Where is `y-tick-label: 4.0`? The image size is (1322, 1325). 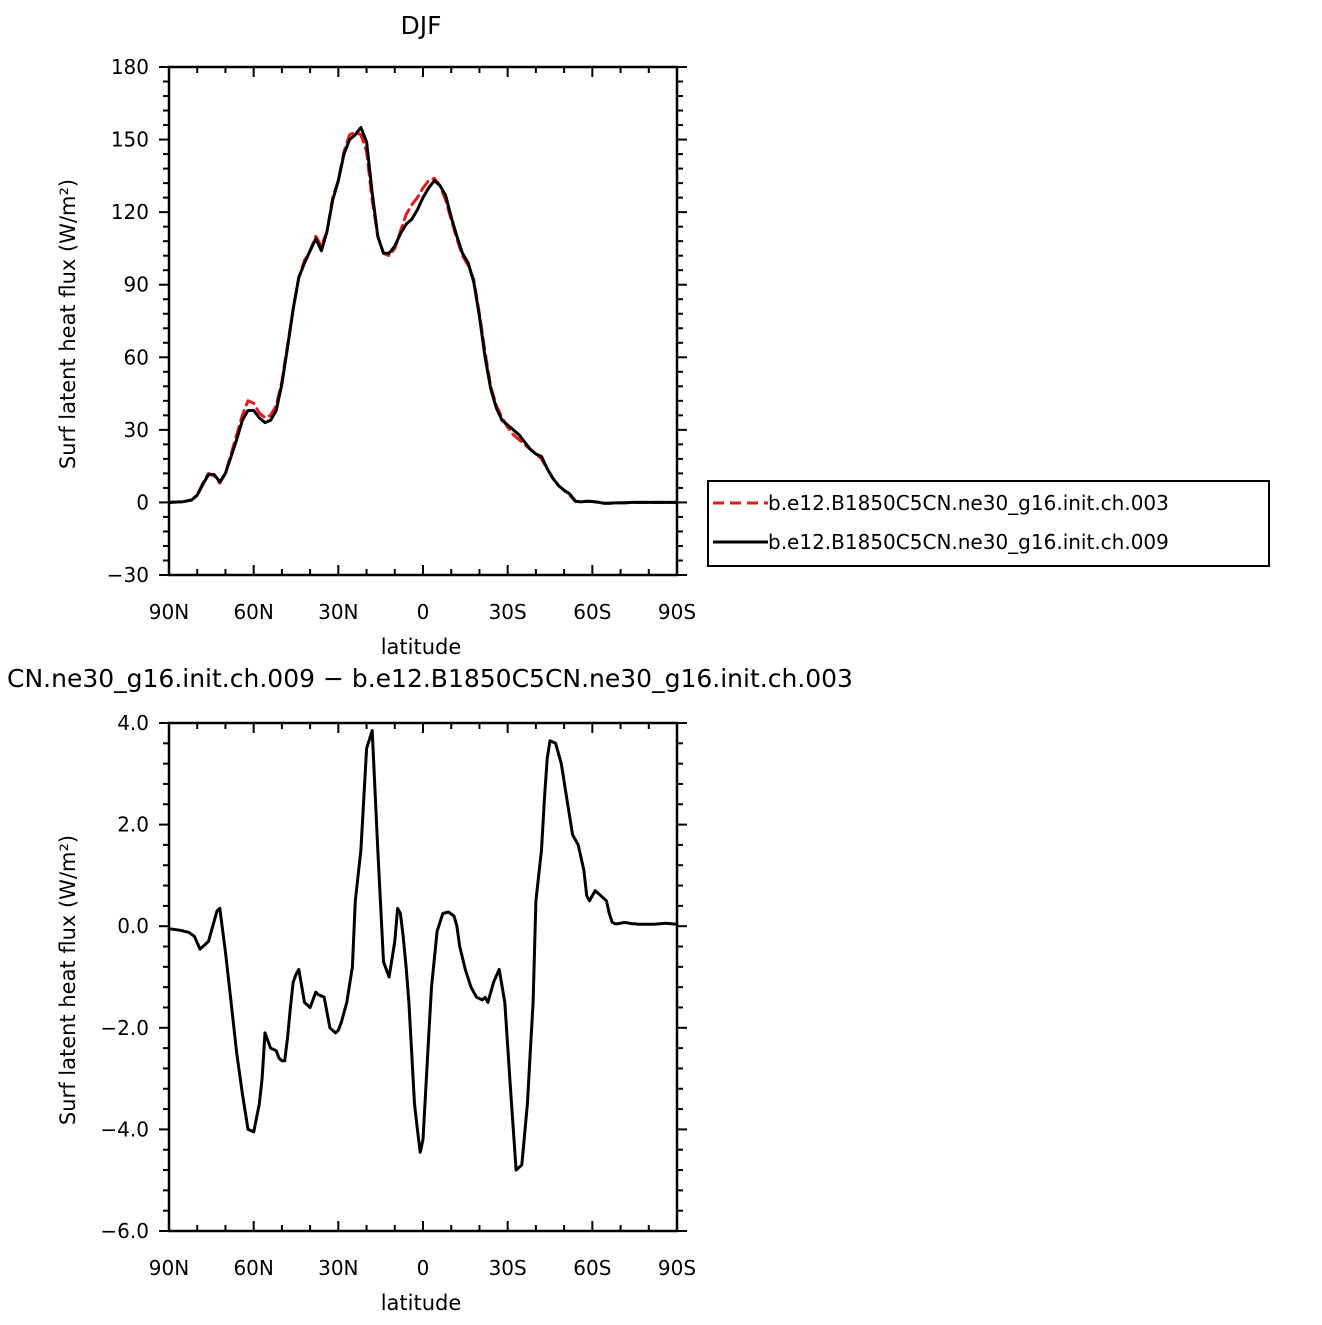 y-tick-label: 4.0 is located at coordinates (133, 723).